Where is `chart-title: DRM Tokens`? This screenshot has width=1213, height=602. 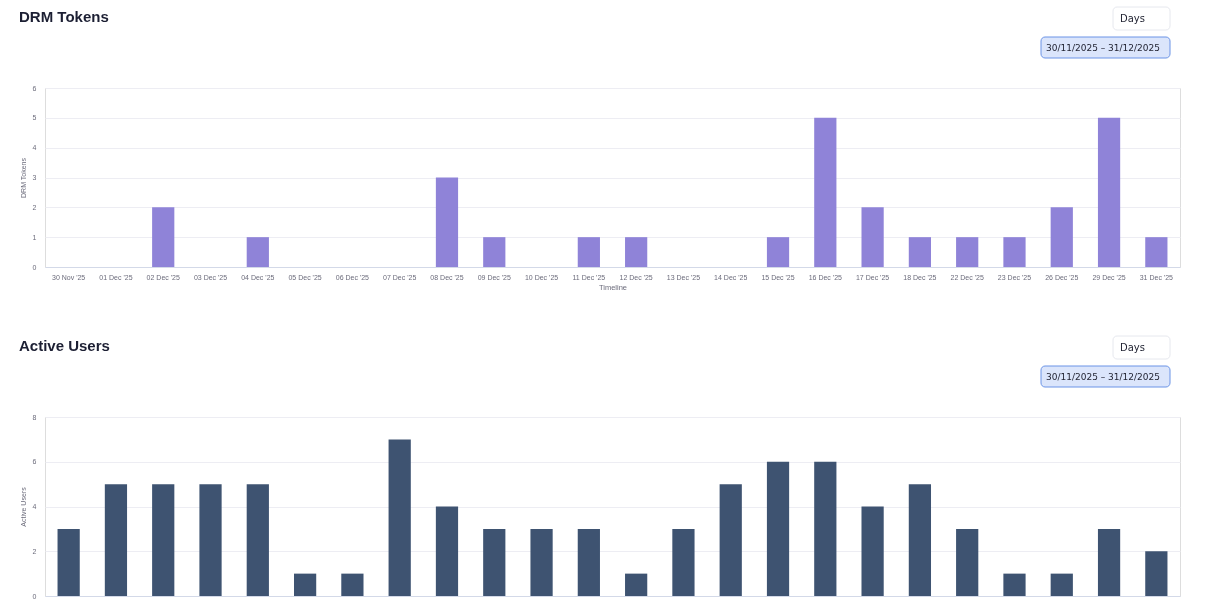 chart-title: DRM Tokens is located at coordinates (64, 16).